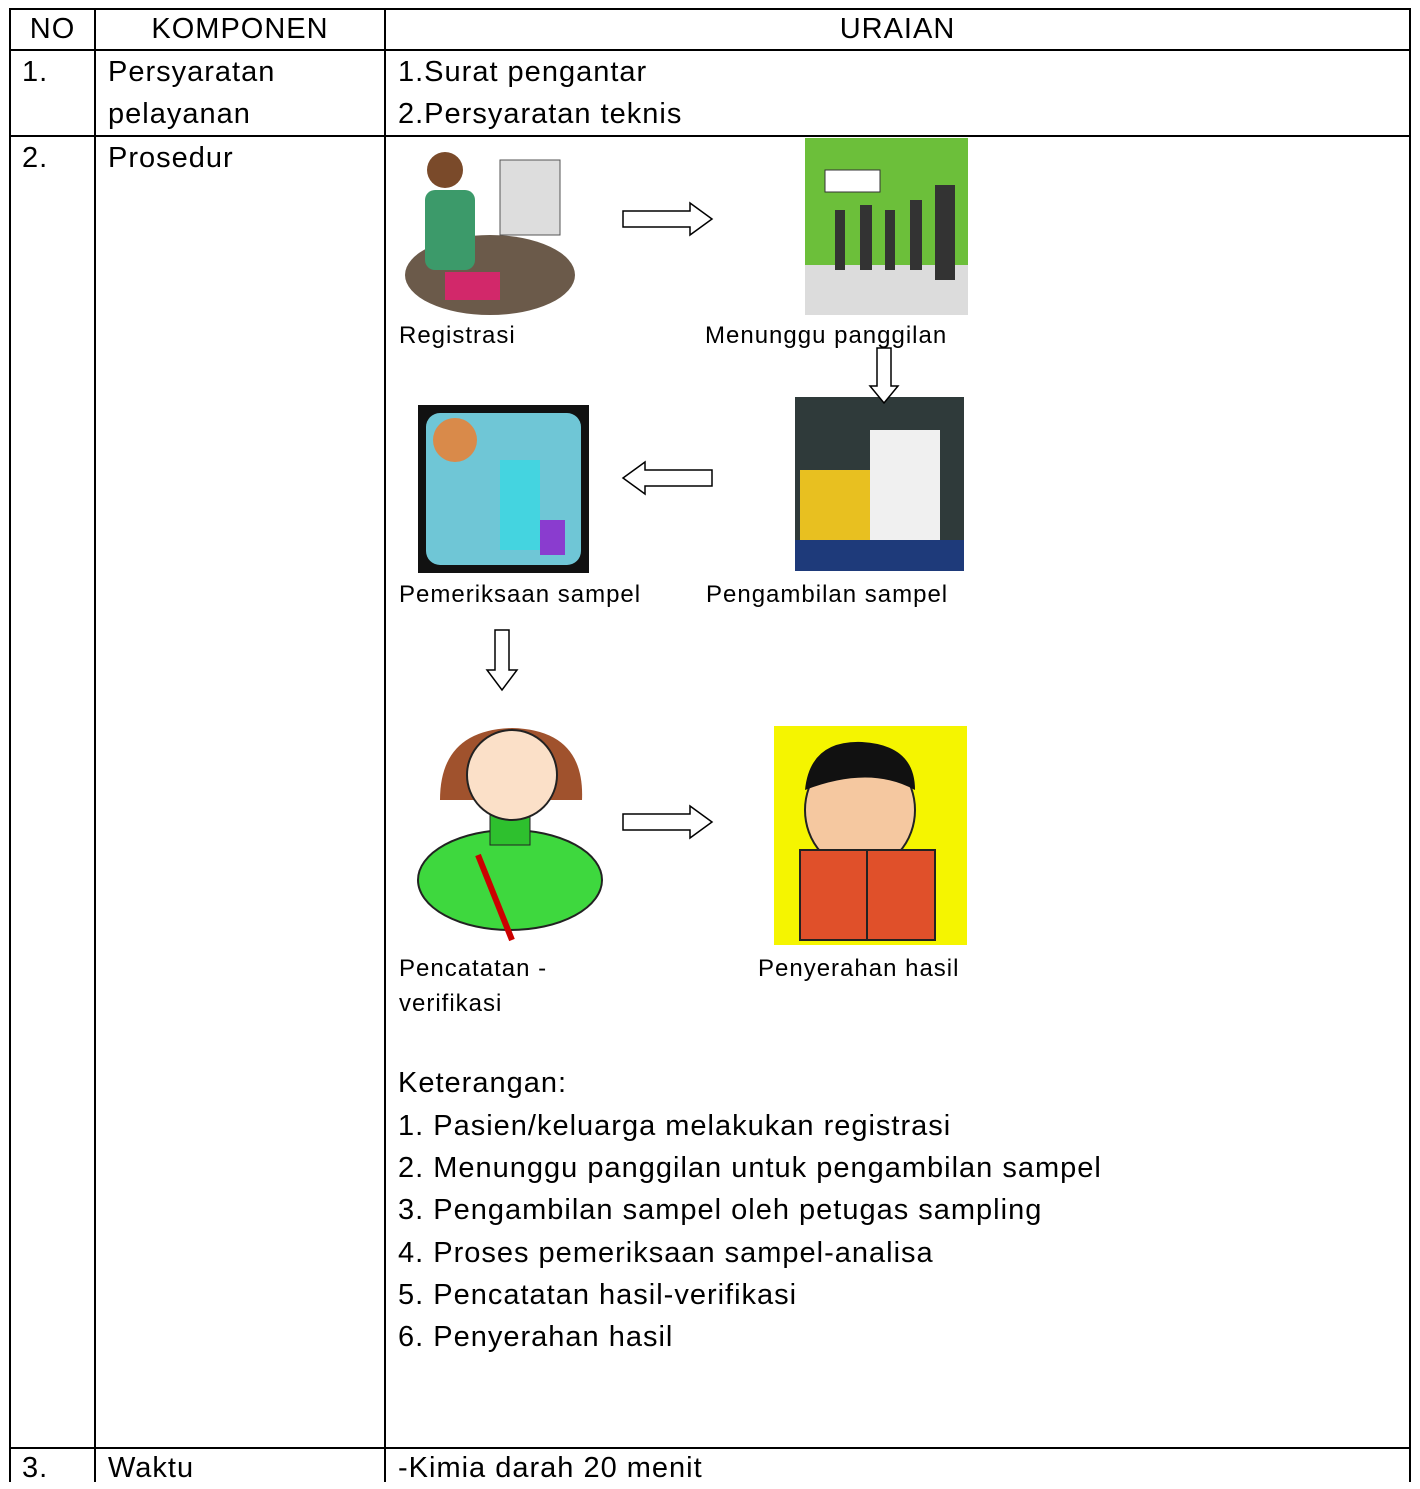 This screenshot has height=1489, width=1420. What do you see at coordinates (35, 1468) in the screenshot?
I see `row-number: 3.` at bounding box center [35, 1468].